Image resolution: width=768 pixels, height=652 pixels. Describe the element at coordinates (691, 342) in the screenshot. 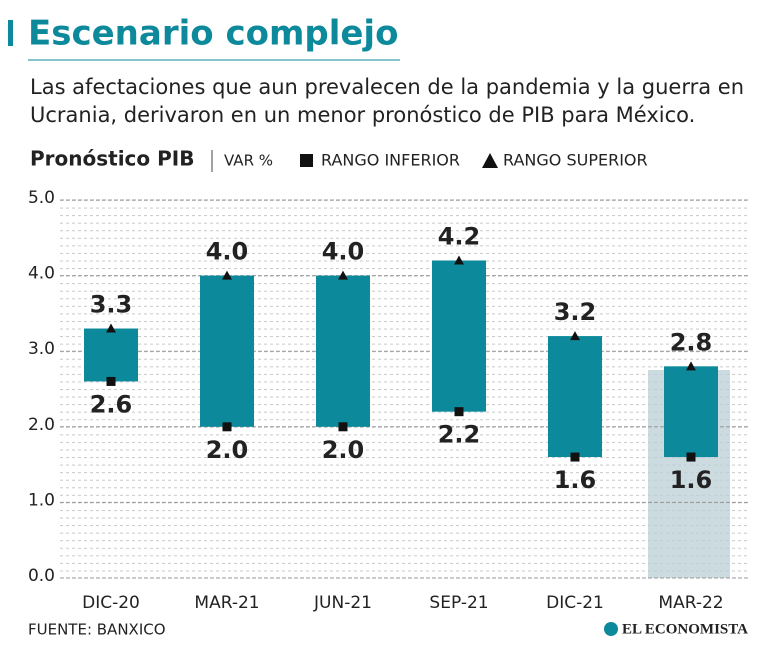

I see `value-label: 2.8` at that location.